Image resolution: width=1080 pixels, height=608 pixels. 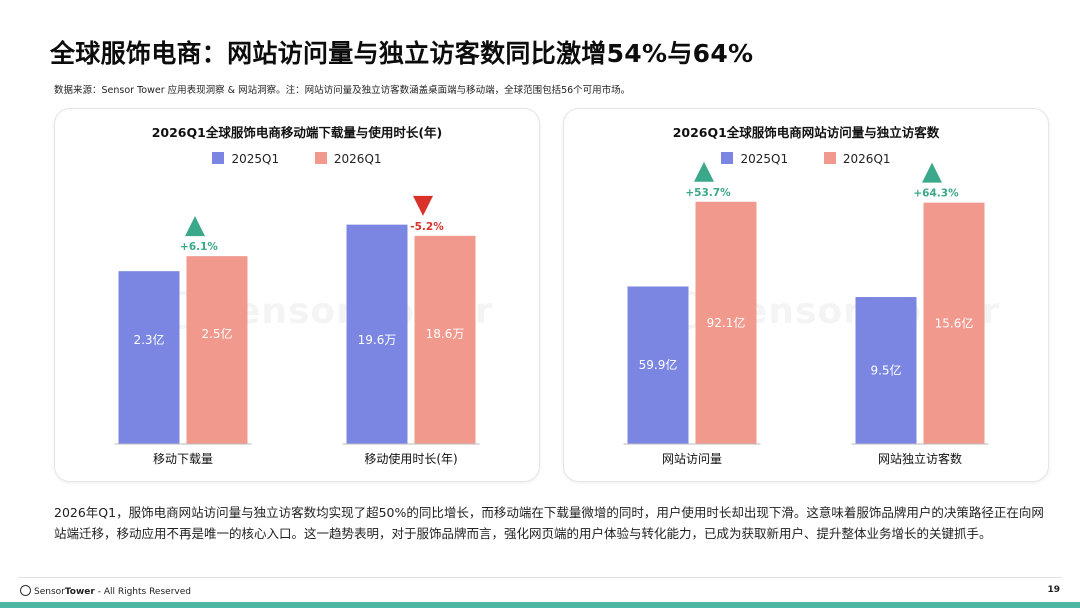 I want to click on category-label: 网站访问量, so click(x=692, y=459).